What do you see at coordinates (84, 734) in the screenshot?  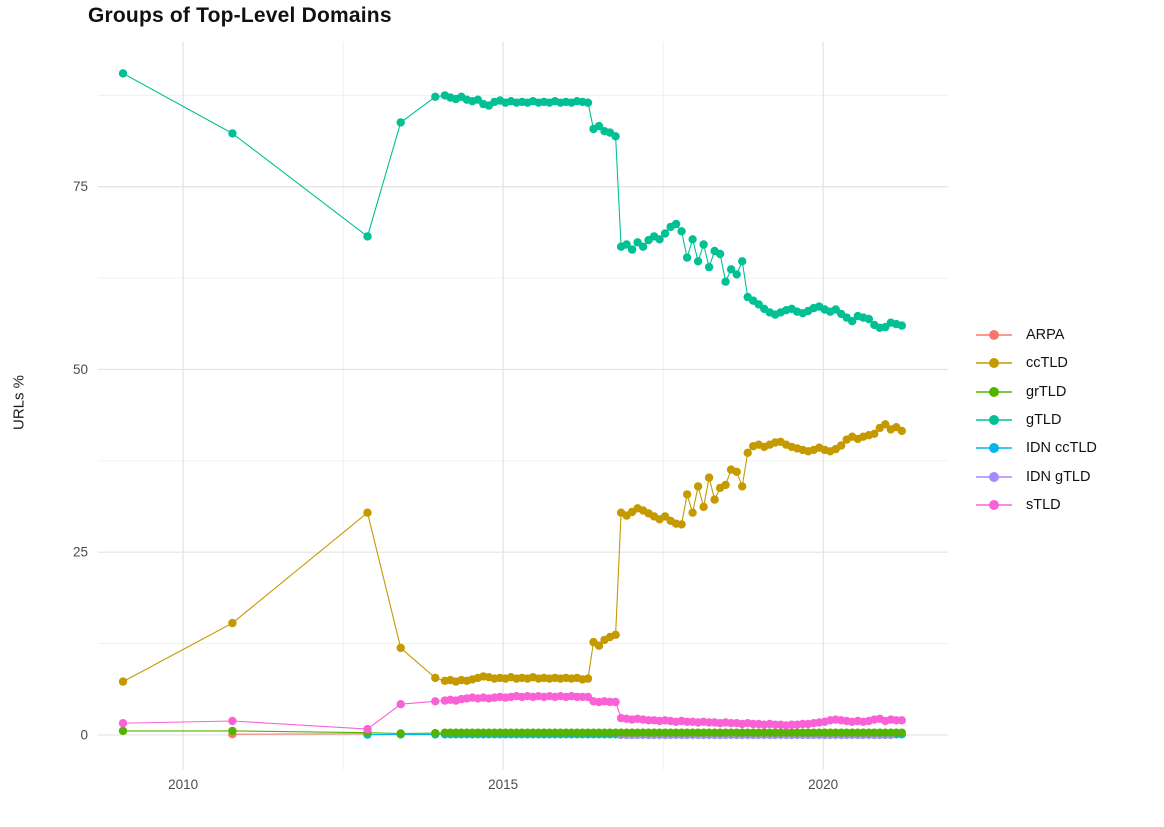 I see `y-tick-label: 0` at bounding box center [84, 734].